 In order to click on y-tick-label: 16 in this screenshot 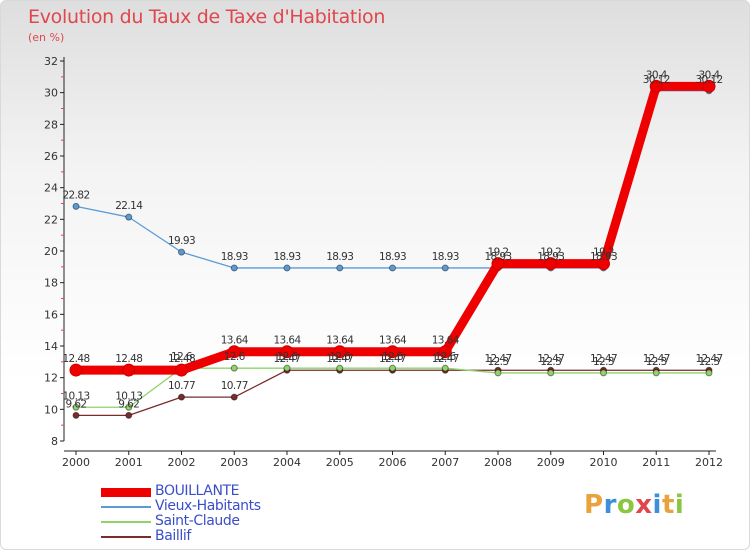, I will do `click(51, 314)`.